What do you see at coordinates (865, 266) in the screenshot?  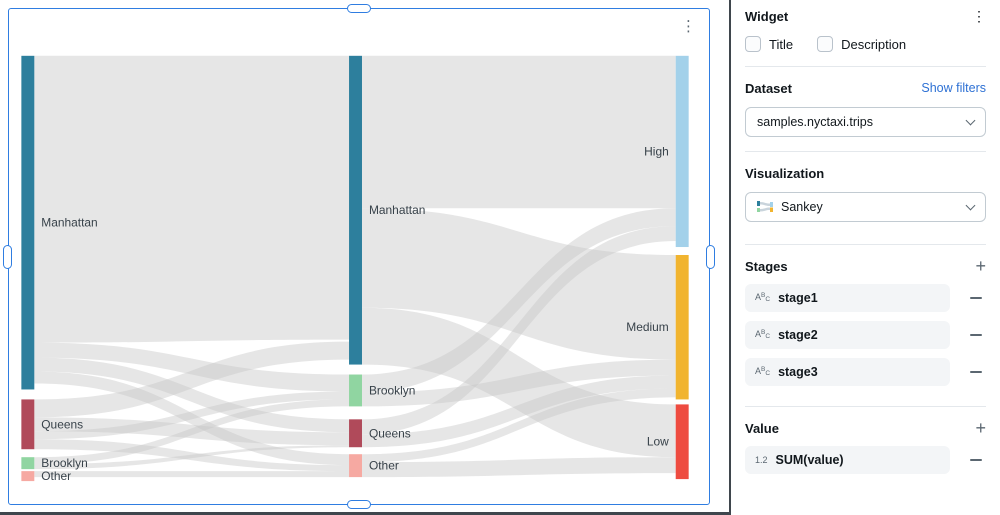 I see `stages-section-header: Stages +` at bounding box center [865, 266].